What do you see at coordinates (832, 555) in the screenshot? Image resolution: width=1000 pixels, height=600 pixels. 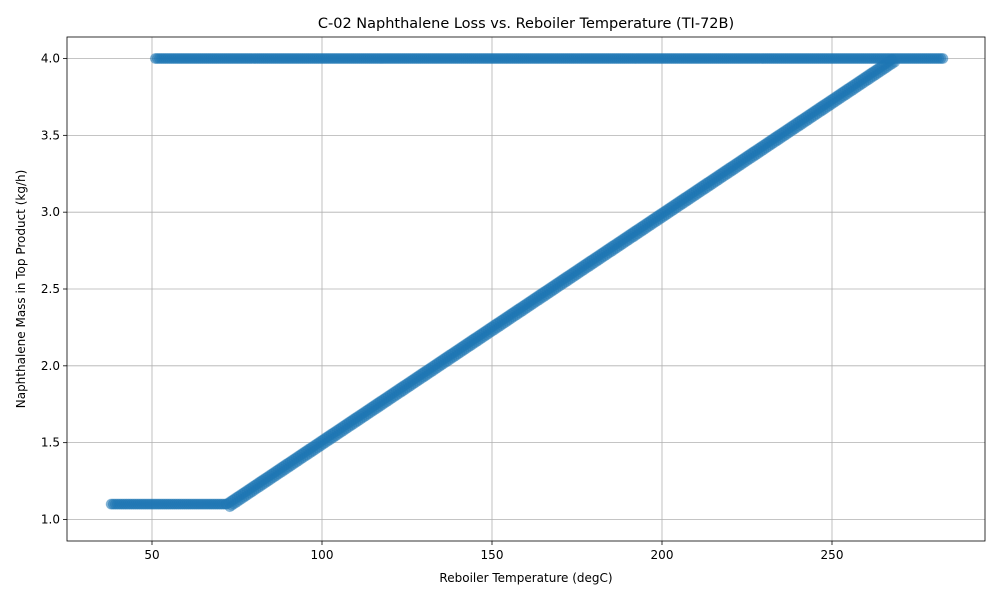 I see `x-tick-label: 250` at bounding box center [832, 555].